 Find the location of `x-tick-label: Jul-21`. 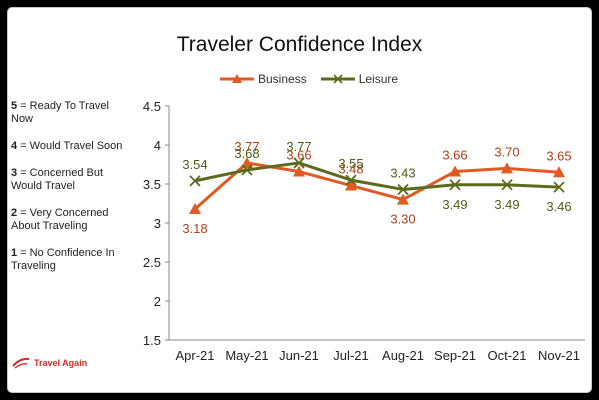

x-tick-label: Jul-21 is located at coordinates (350, 355).